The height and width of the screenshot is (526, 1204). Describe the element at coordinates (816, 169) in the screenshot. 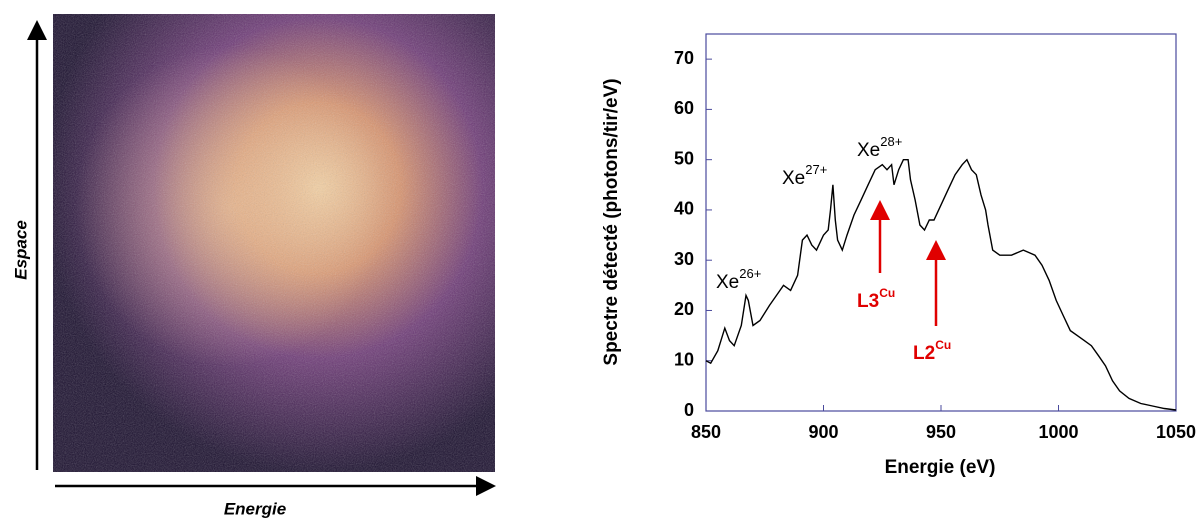

I see `annotation-sup: 27+` at that location.